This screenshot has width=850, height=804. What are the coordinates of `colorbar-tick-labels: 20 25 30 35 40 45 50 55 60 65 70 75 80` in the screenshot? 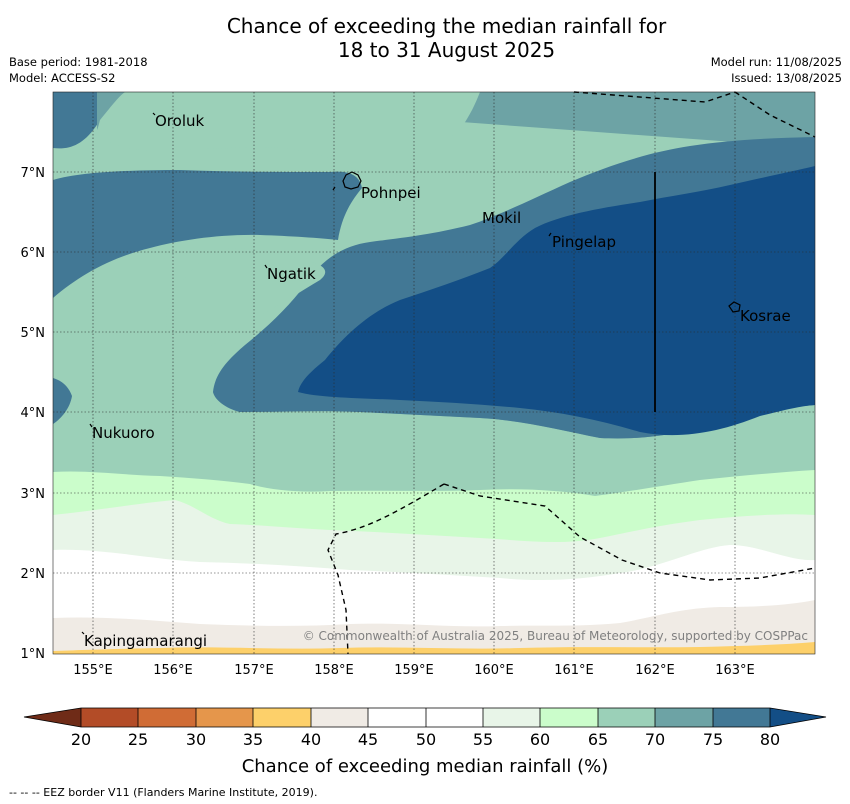 It's located at (425, 739).